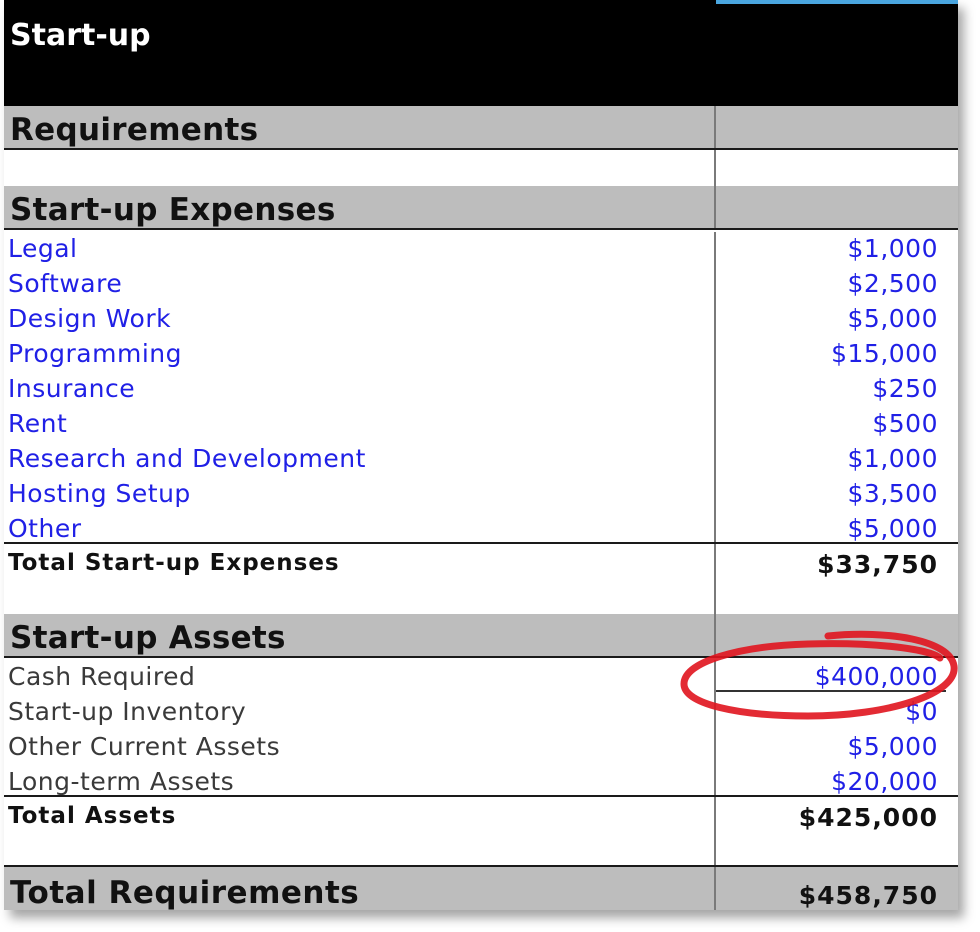 Image resolution: width=980 pixels, height=932 pixels. I want to click on expenses-total-value: $33,750, so click(877, 564).